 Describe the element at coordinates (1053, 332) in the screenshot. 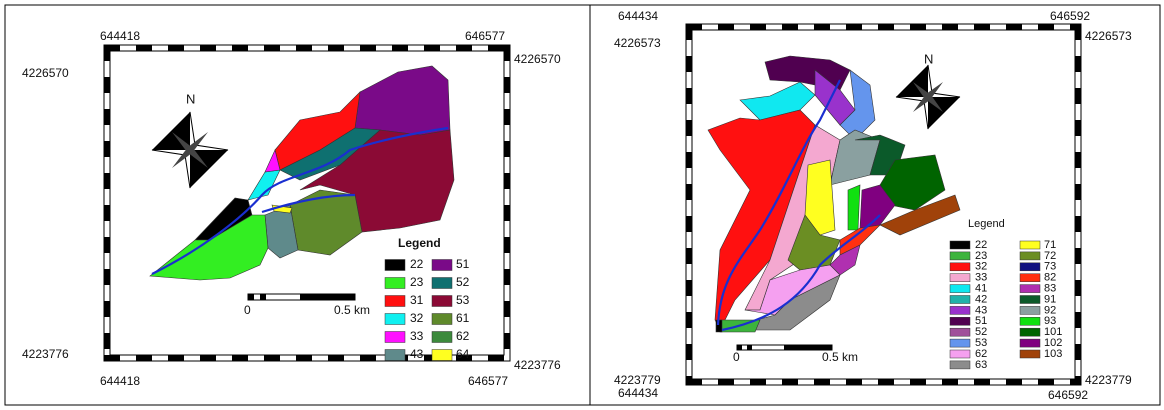

I see `legend-label: 101` at that location.